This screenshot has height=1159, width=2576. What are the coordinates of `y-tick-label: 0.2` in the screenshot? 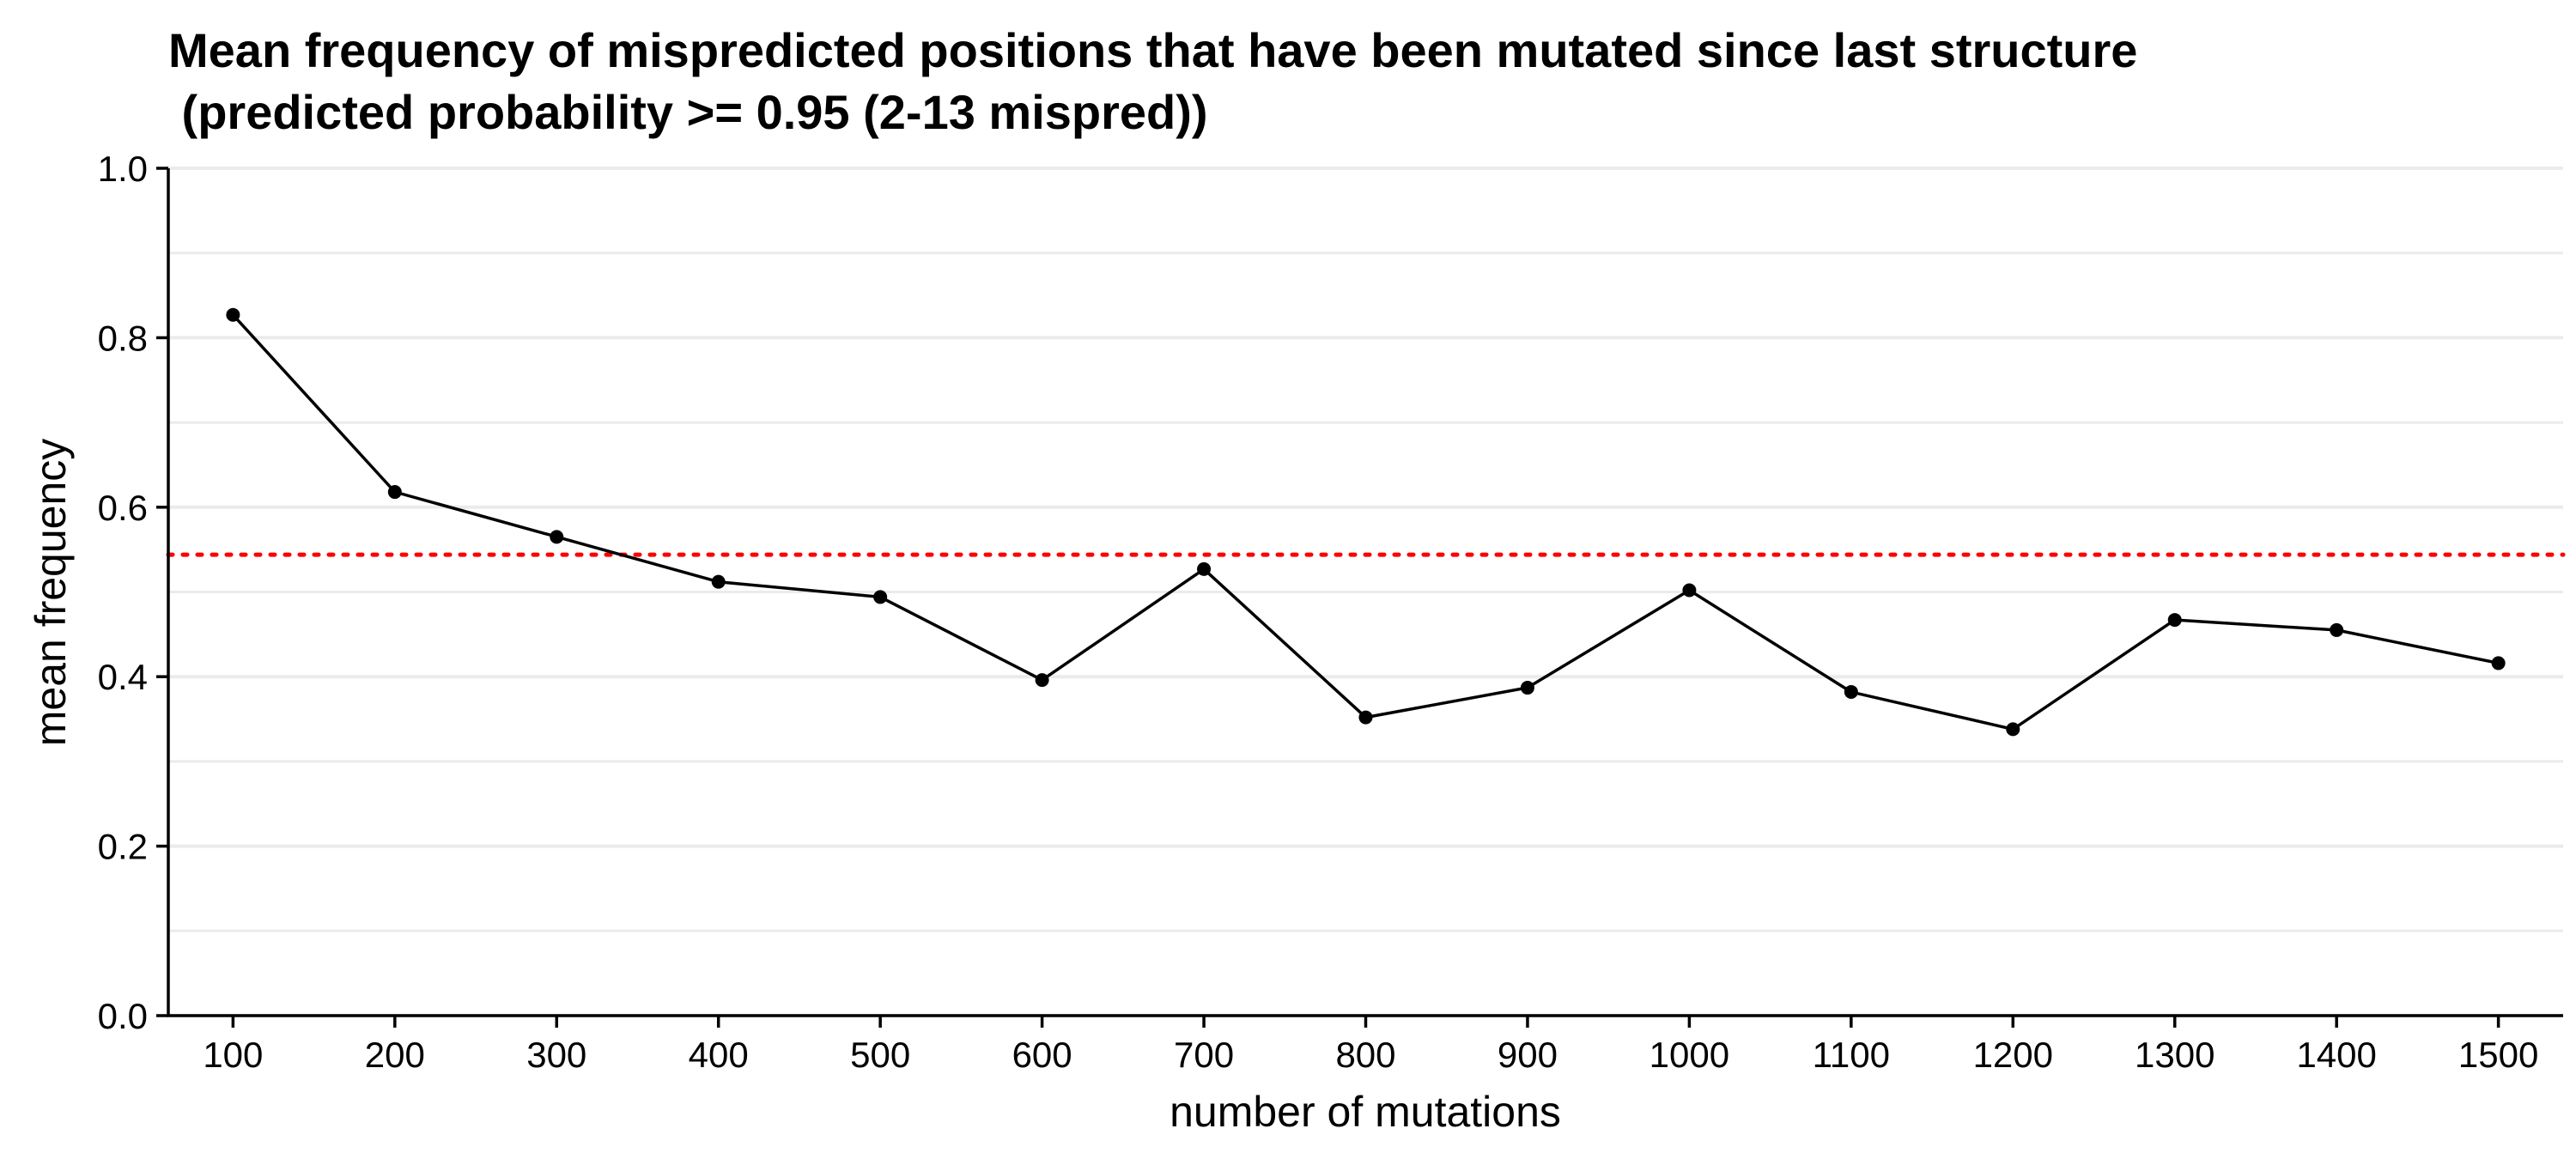 It's located at (123, 847).